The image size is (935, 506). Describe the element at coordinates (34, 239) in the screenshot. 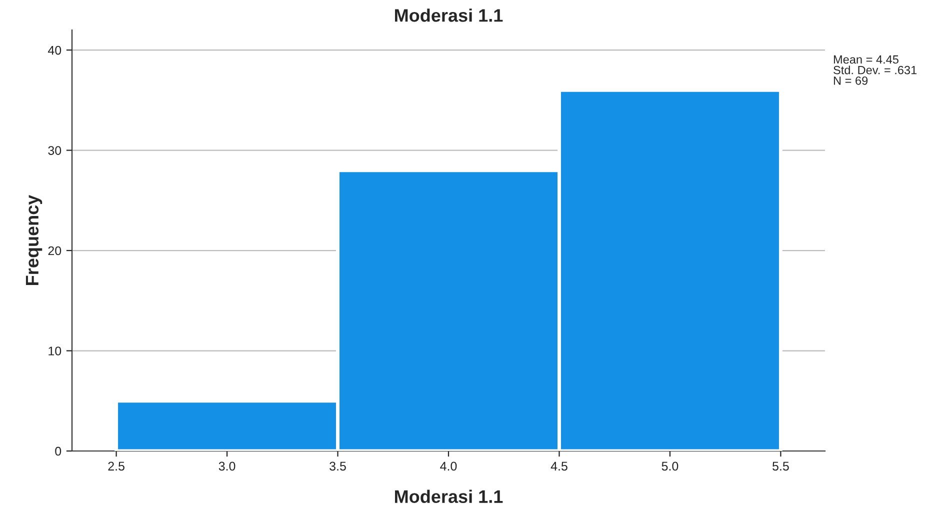

I see `y-axis-title: Frequency` at that location.